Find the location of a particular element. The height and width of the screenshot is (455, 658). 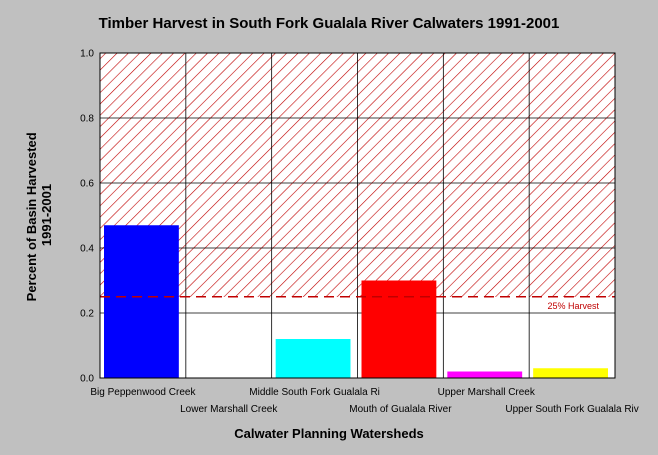

y-tick-label: 0.8 is located at coordinates (87, 119).